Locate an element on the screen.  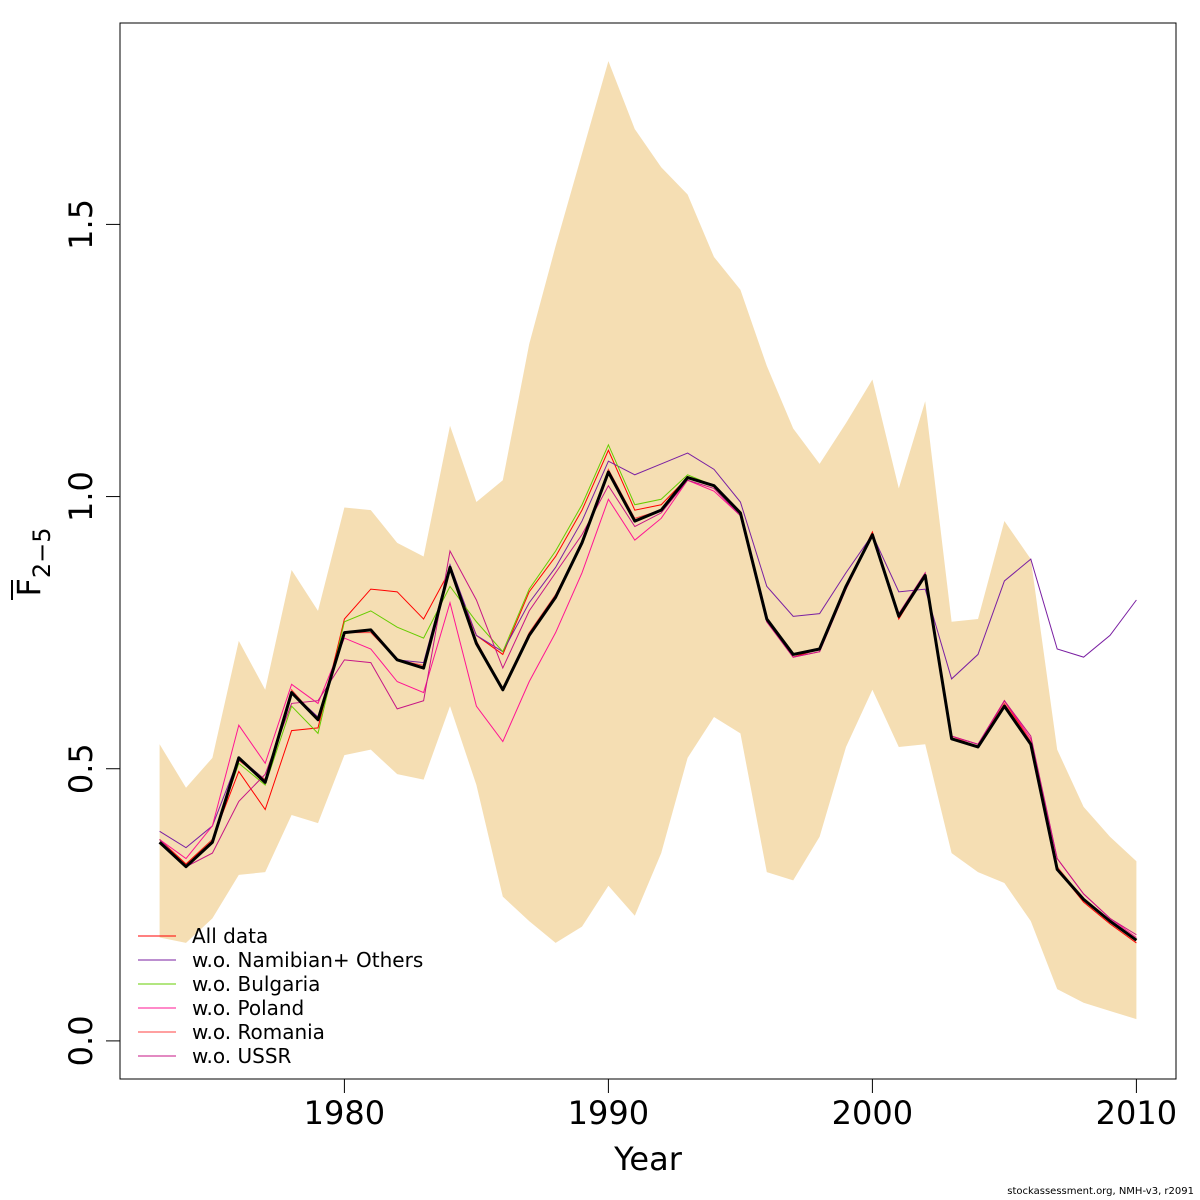
x-tick-label: 2000 is located at coordinates (872, 1113).